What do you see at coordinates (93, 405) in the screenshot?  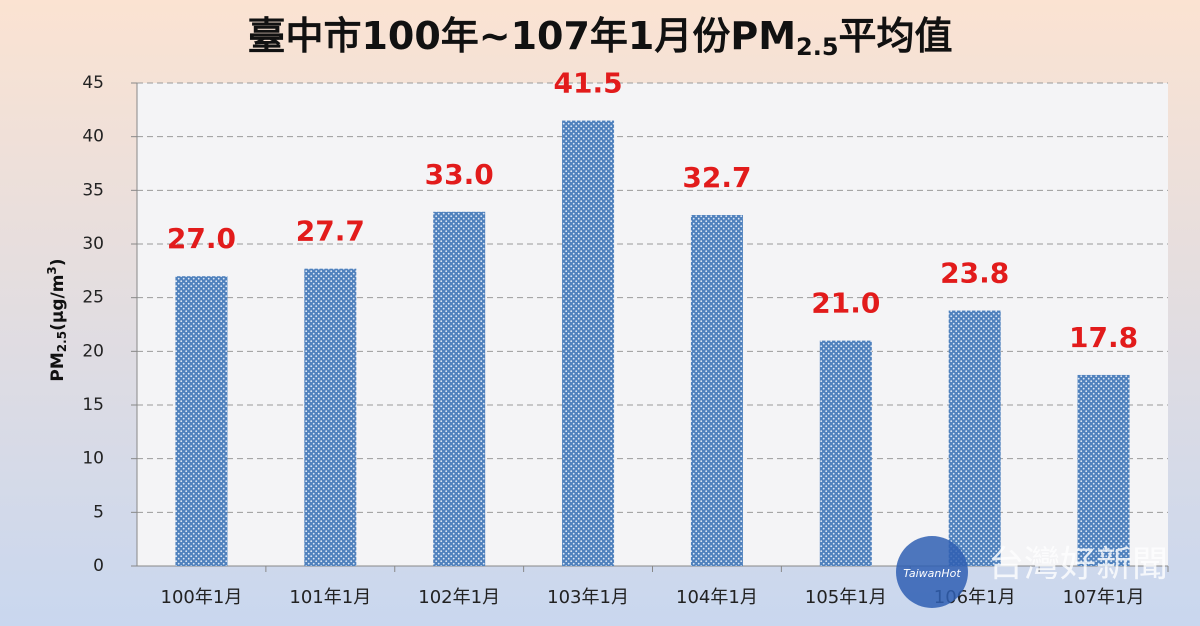 I see `y-tick-label: 15` at bounding box center [93, 405].